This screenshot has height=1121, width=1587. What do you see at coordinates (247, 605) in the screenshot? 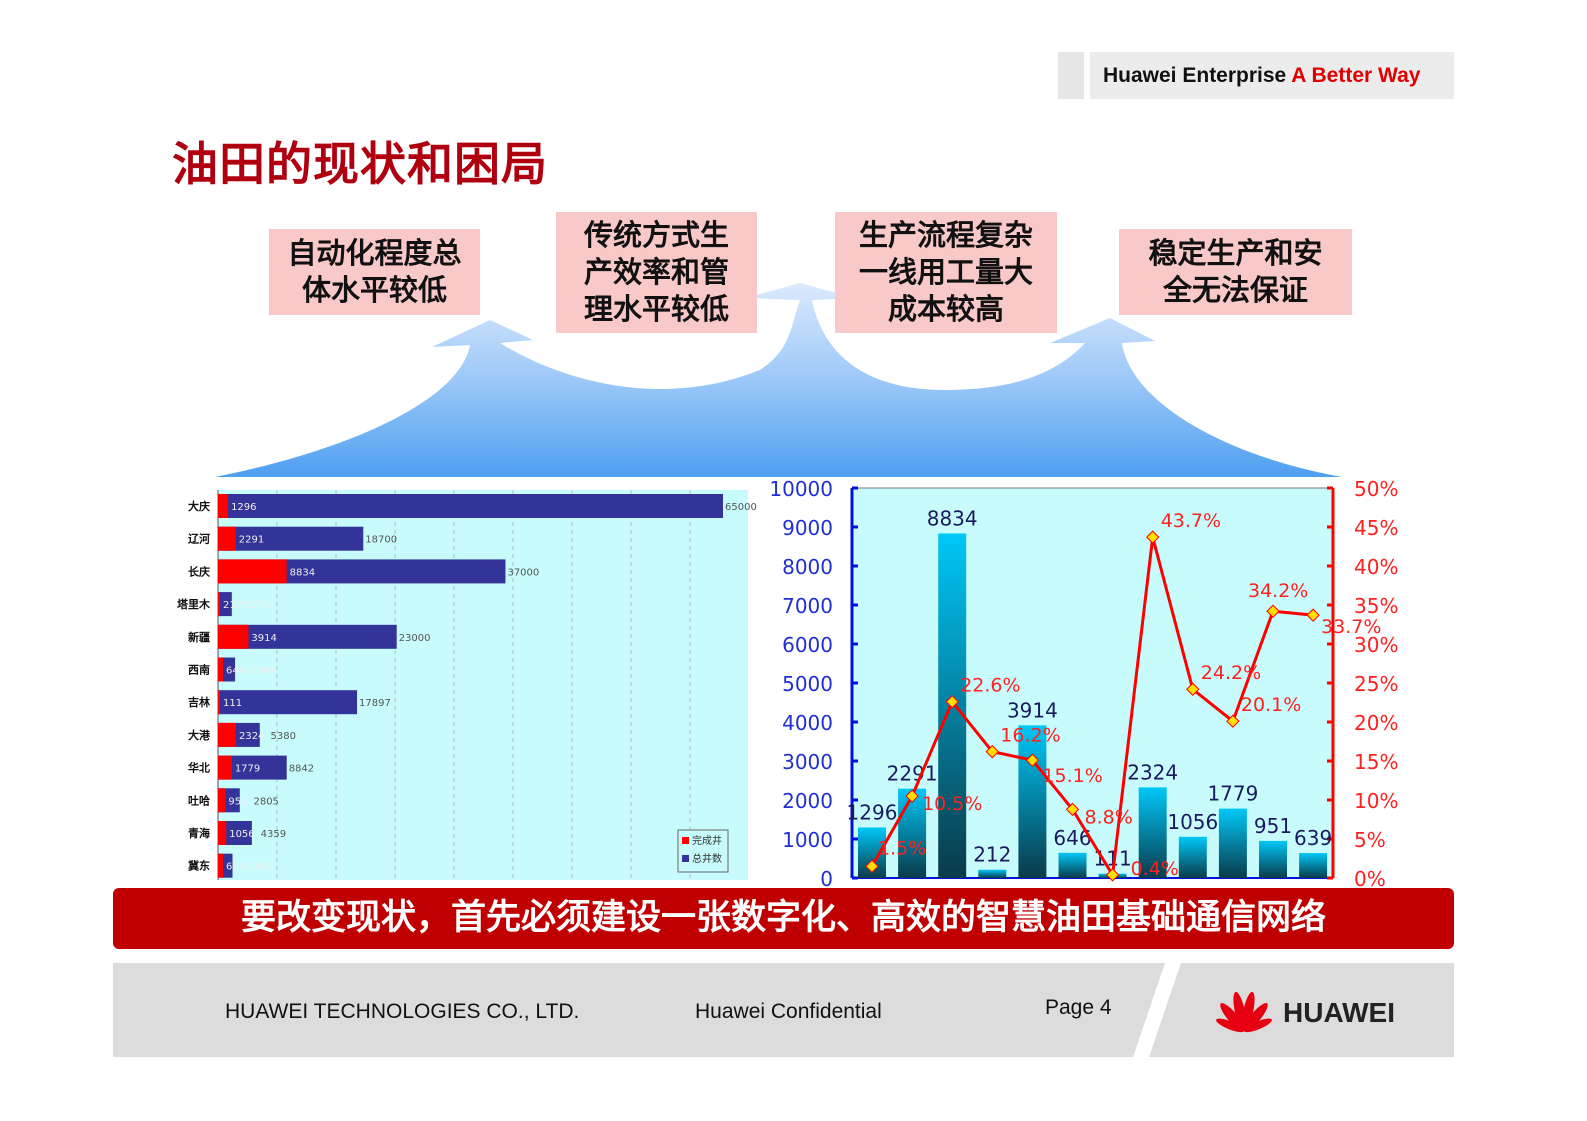
I see `bar-label: 212/1779` at bounding box center [247, 605].